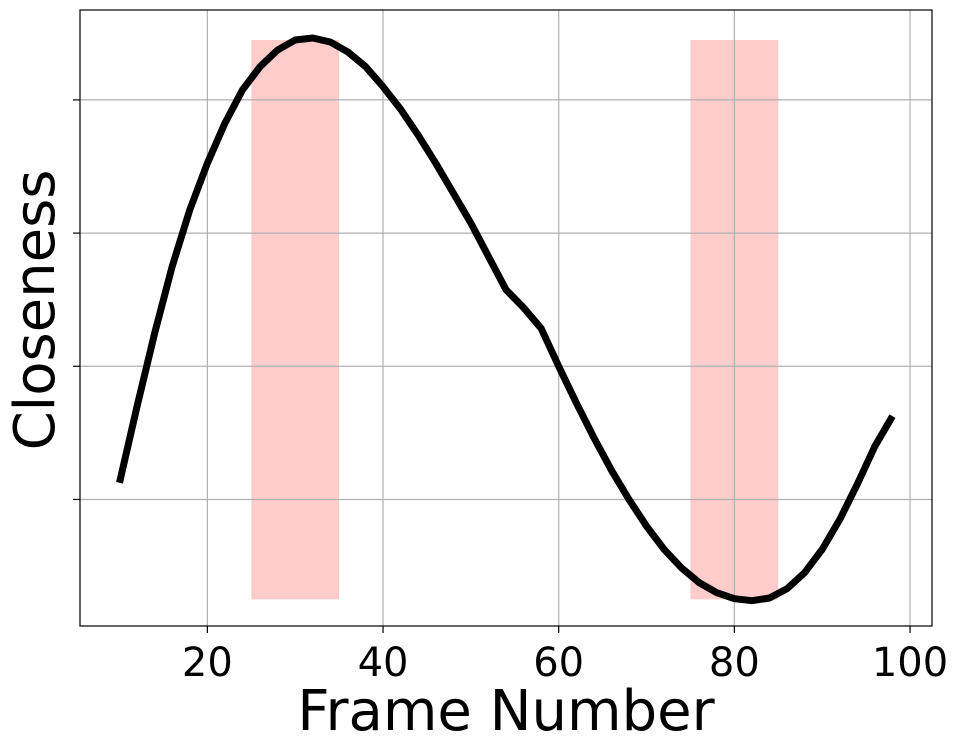 This screenshot has width=964, height=750. Describe the element at coordinates (35, 310) in the screenshot. I see `y-axis-label: Closeness` at that location.